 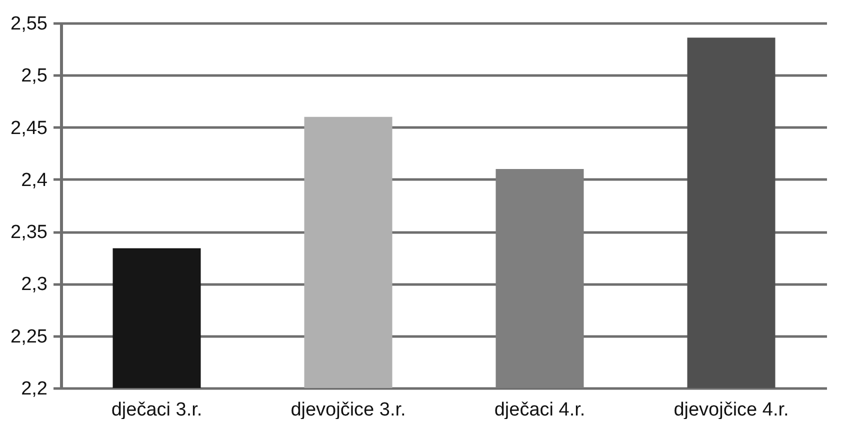 I want to click on y-tick-label: 2,35, so click(x=29, y=233).